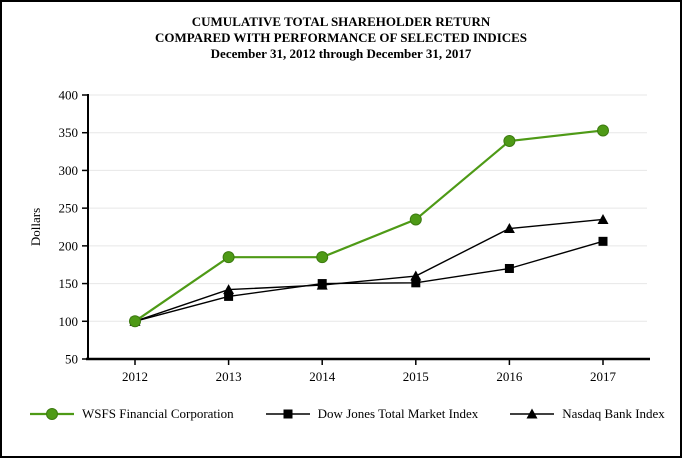 The height and width of the screenshot is (458, 682). I want to click on y-tick-label: 350, so click(69, 132).